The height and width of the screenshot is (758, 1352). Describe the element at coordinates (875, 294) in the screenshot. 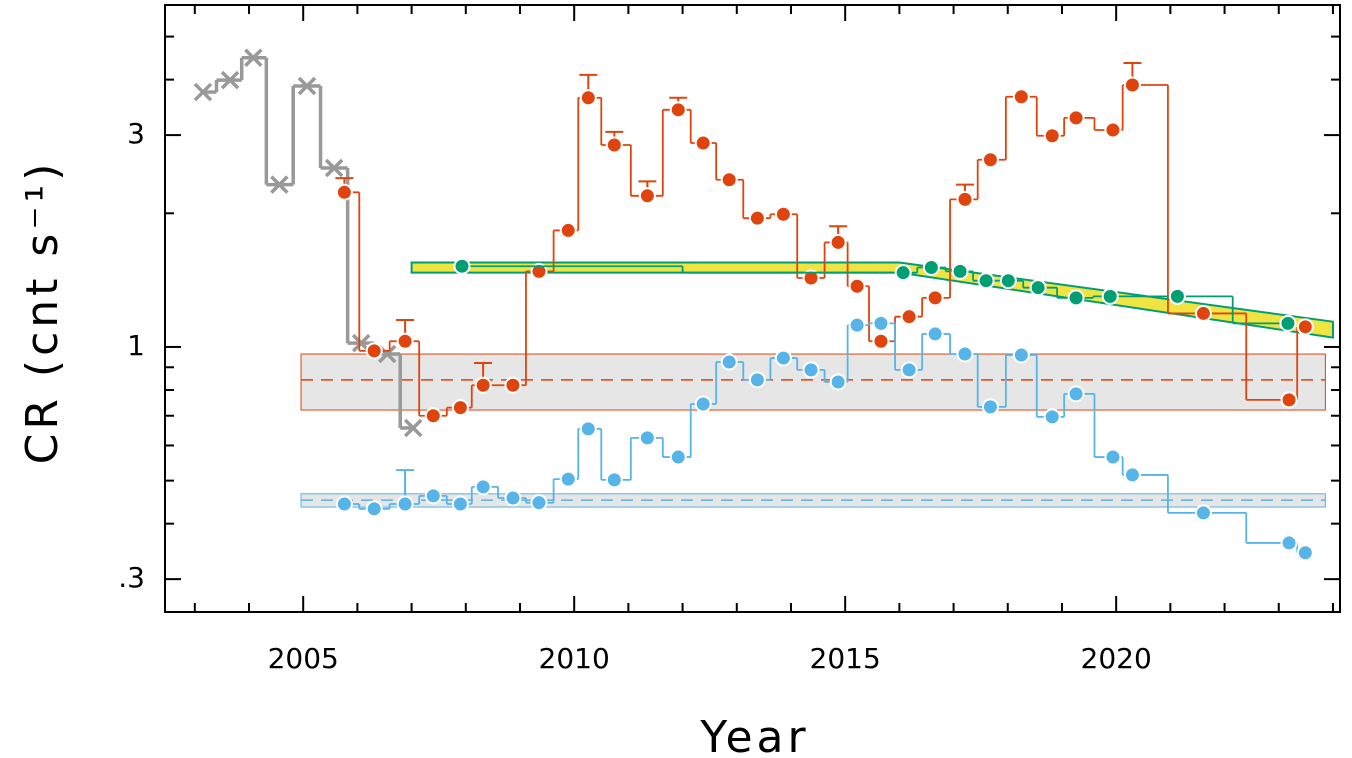

I see `series` at that location.